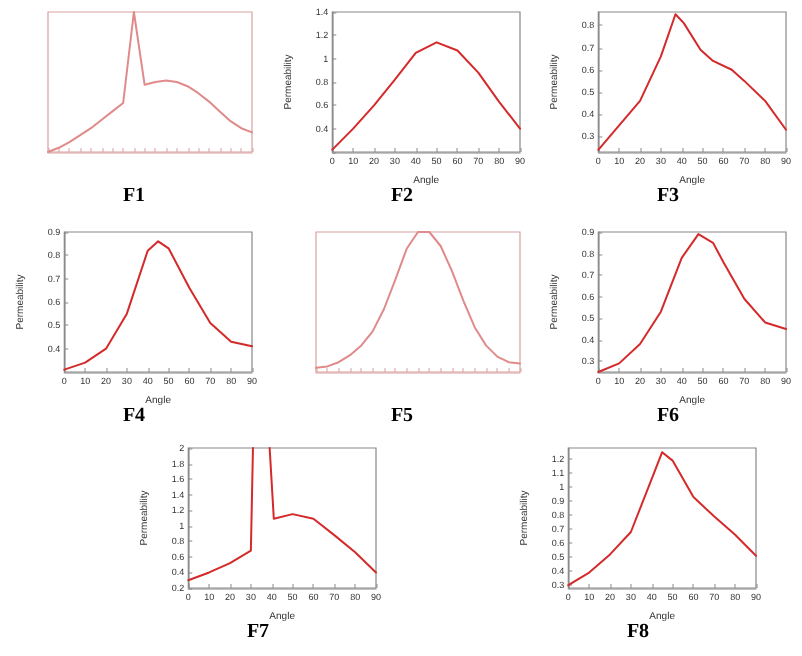 The width and height of the screenshot is (802, 656). I want to click on text: F6, so click(668, 416).